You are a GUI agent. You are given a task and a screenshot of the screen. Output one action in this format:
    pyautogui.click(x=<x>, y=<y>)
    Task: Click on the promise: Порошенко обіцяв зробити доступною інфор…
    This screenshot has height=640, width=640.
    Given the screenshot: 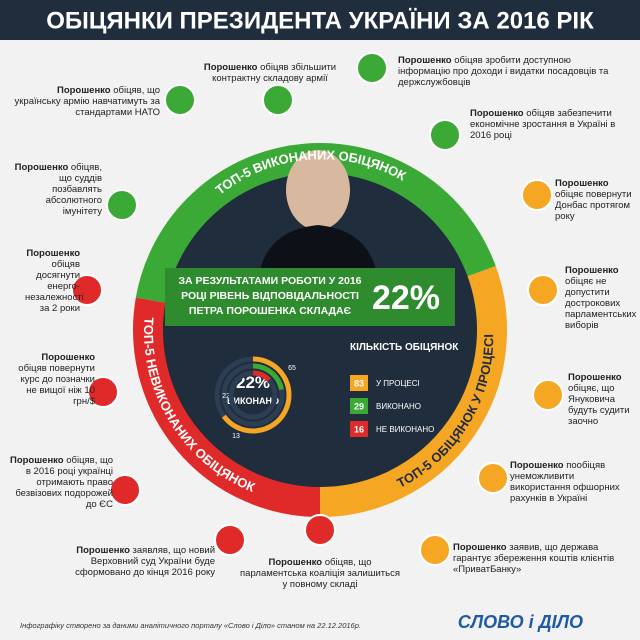 What is the action you would take?
    pyautogui.click(x=508, y=71)
    